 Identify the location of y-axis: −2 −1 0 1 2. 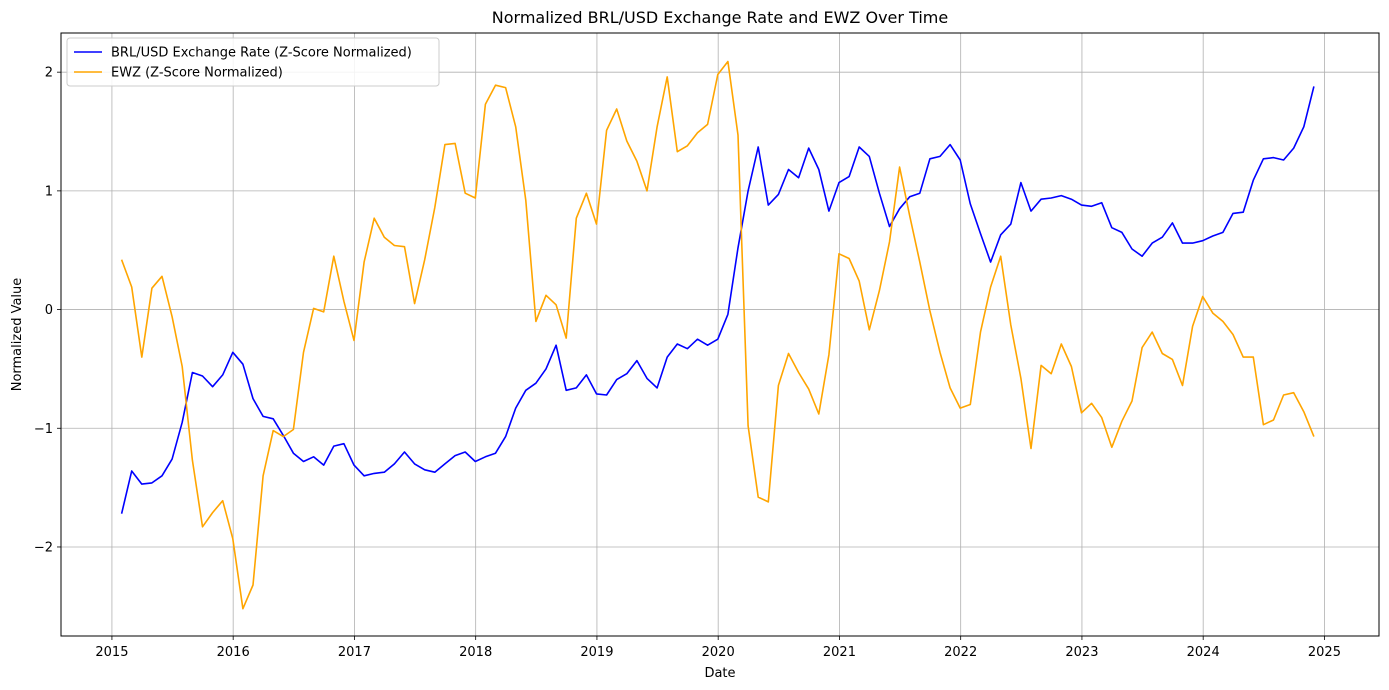
(47, 310).